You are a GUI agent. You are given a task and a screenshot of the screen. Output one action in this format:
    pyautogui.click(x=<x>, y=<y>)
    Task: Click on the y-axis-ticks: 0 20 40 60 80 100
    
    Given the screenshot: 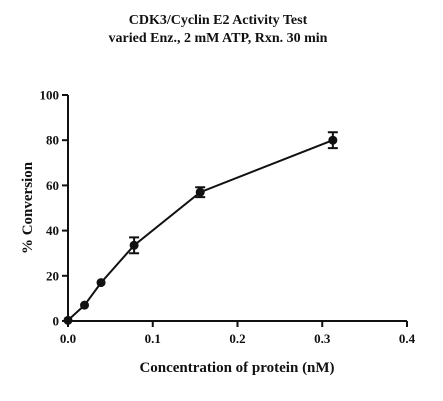 What is the action you would take?
    pyautogui.click(x=54, y=208)
    